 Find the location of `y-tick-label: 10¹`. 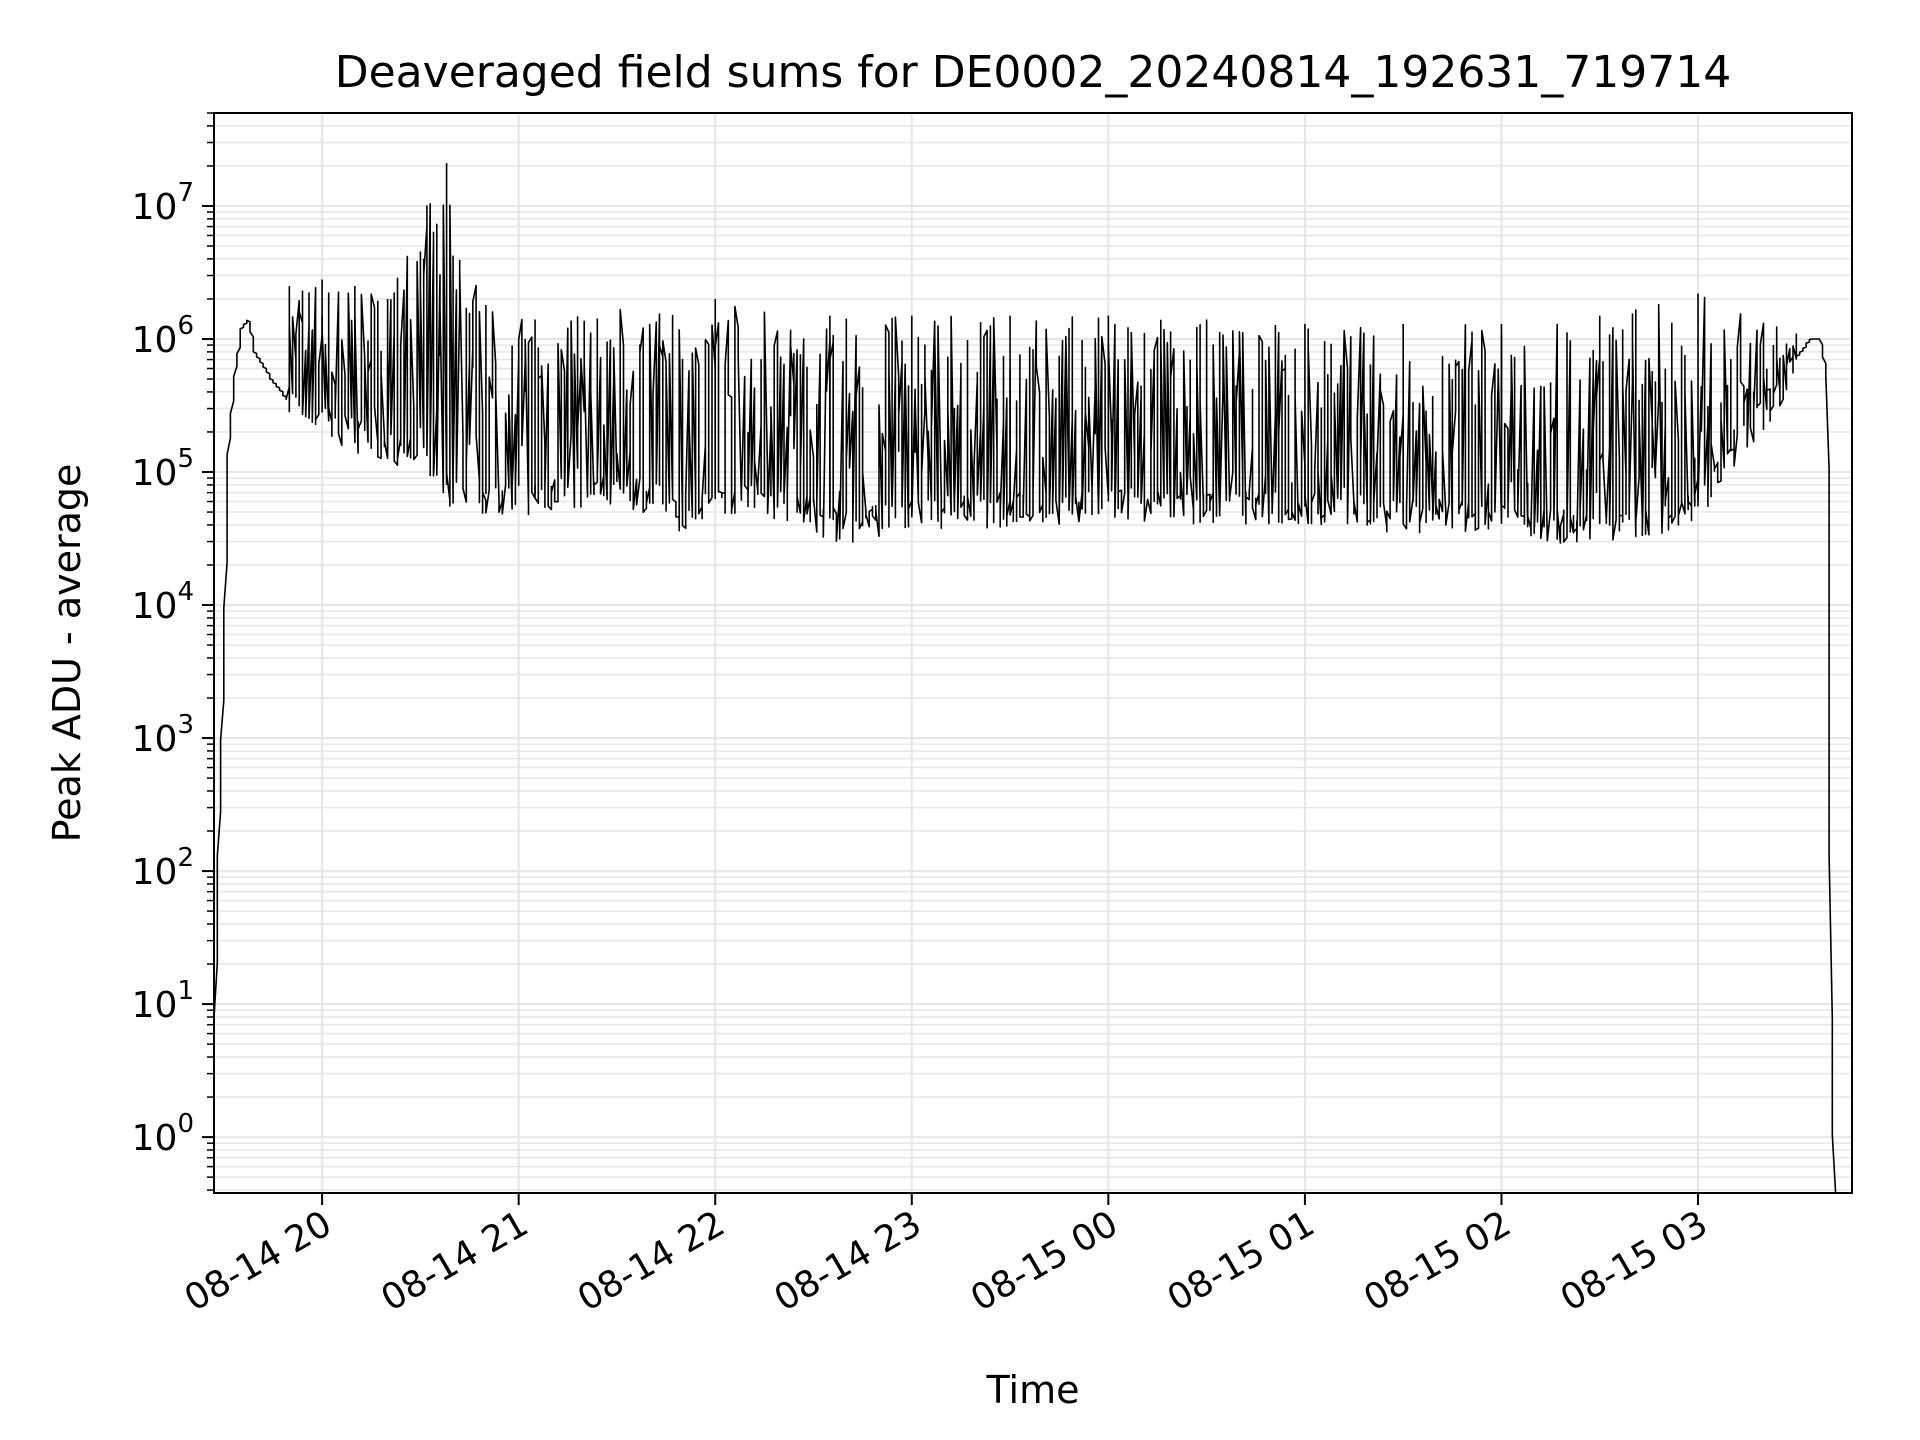

y-tick-label: 10¹ is located at coordinates (163, 1001).